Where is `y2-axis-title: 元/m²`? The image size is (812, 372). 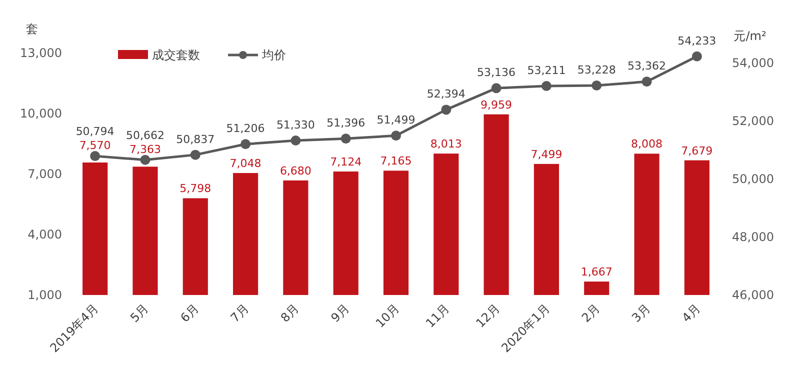
y2-axis-title: 元/m² is located at coordinates (750, 36).